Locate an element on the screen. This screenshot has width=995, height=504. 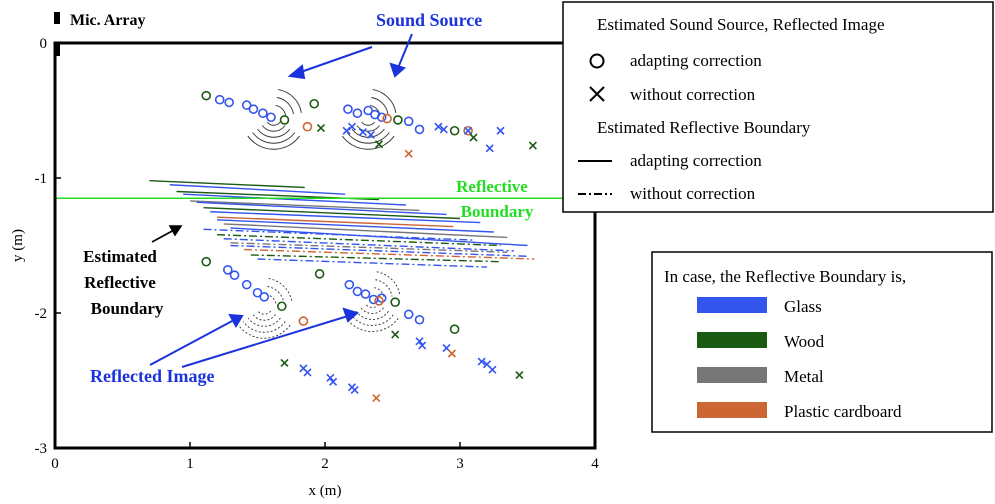
legend-dashdot-label: without correction is located at coordinates (693, 193).